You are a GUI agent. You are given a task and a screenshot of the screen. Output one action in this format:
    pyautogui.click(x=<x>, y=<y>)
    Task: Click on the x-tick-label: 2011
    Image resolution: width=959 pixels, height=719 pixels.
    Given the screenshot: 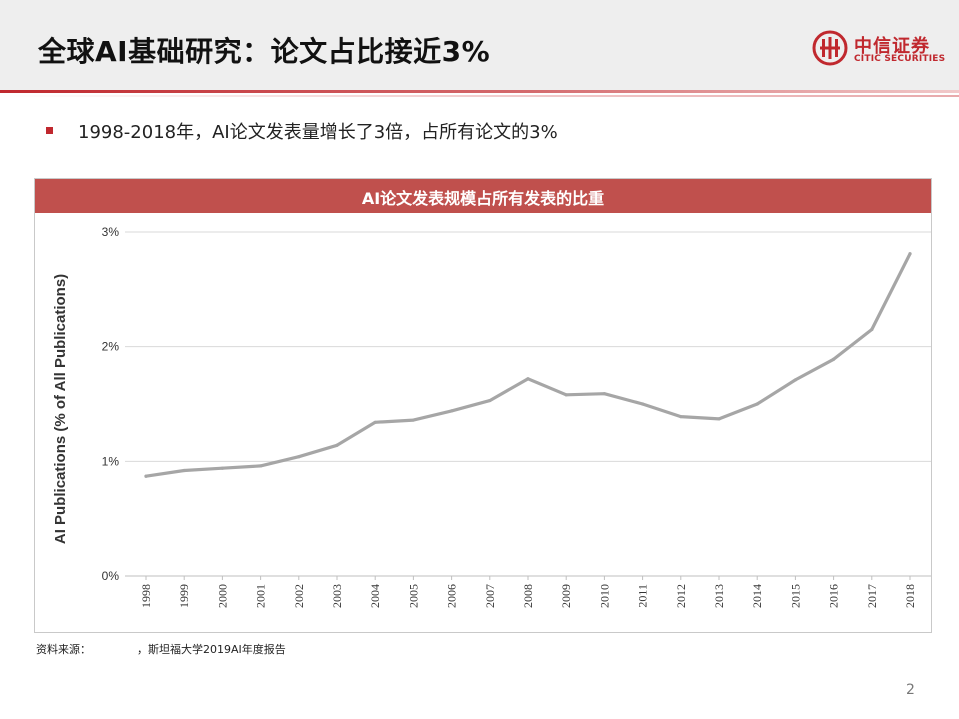 What is the action you would take?
    pyautogui.click(x=643, y=596)
    